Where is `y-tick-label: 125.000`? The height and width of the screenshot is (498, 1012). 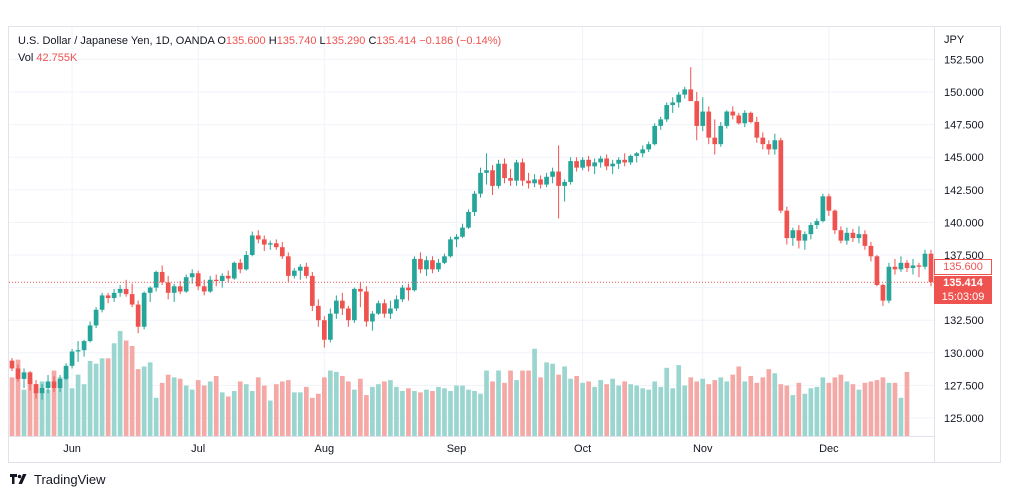
y-tick-label: 125.000 is located at coordinates (964, 419).